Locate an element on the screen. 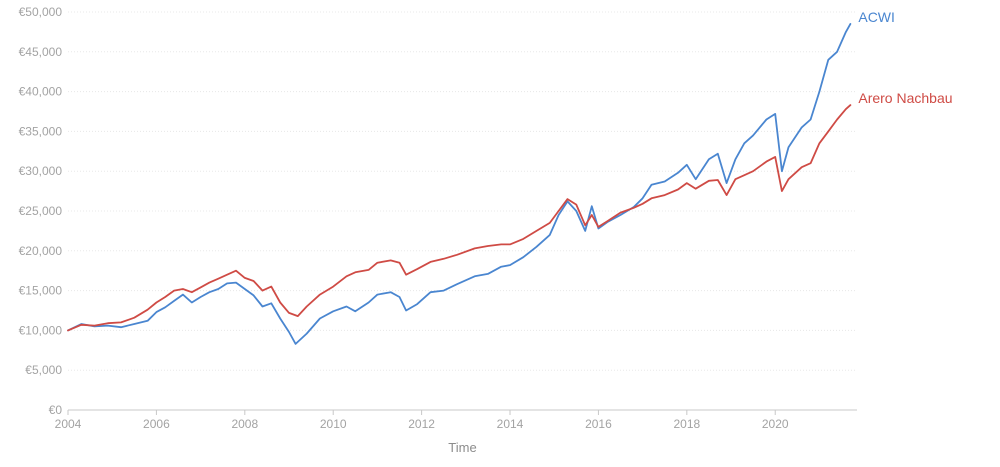  series-label-acwi: ACWI is located at coordinates (876, 17).